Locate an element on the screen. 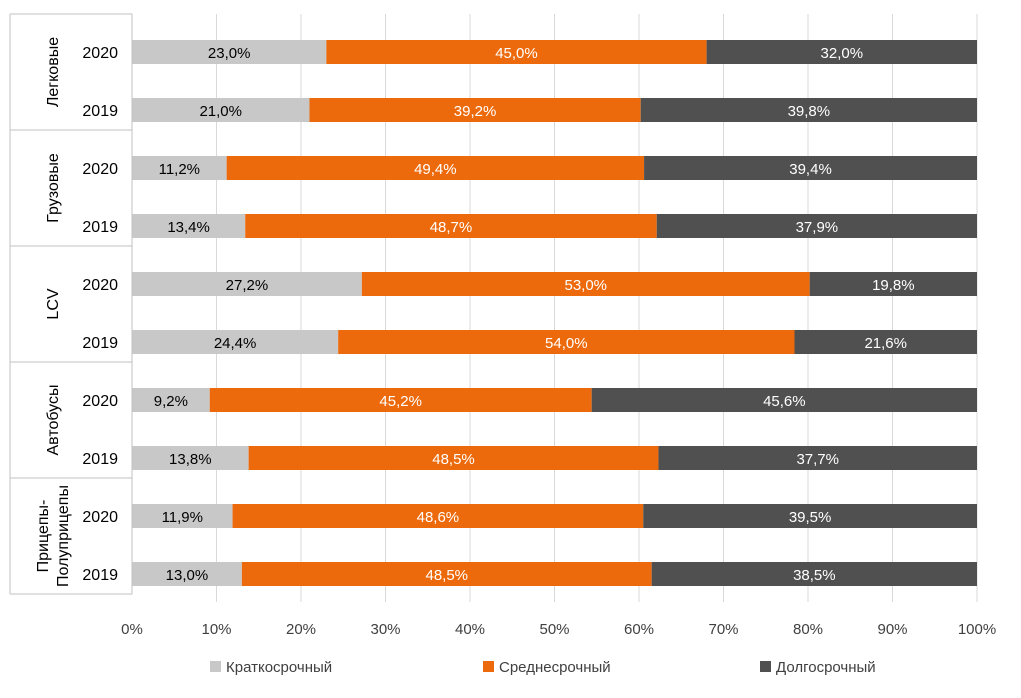 The width and height of the screenshot is (1021, 698). data-label: 11,2% is located at coordinates (179, 169).